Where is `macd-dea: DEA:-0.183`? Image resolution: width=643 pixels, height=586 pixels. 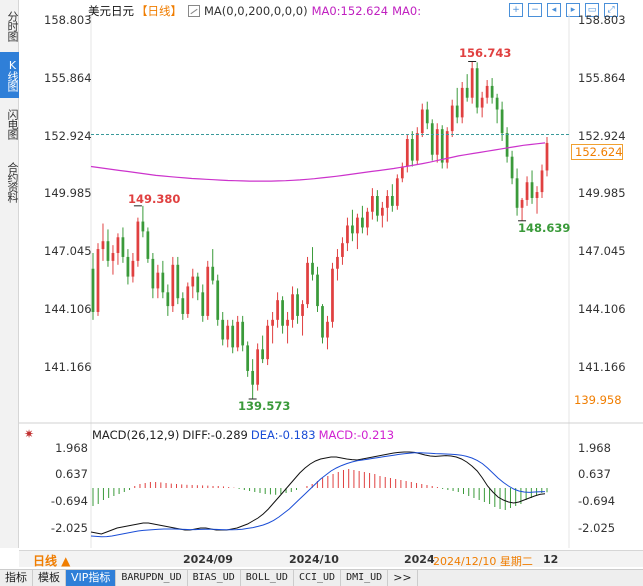 macd-dea: DEA:-0.183 is located at coordinates (283, 435).